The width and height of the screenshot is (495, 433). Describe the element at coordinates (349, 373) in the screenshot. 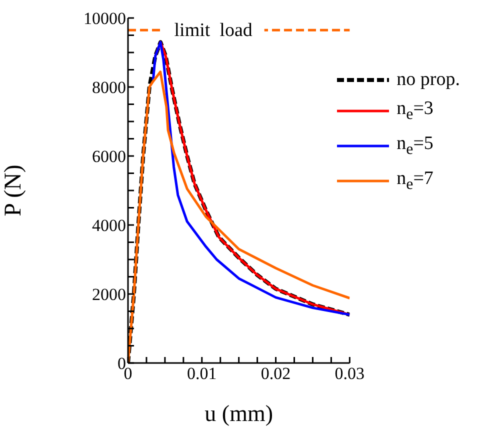

I see `x-tick-label: 0.03` at that location.